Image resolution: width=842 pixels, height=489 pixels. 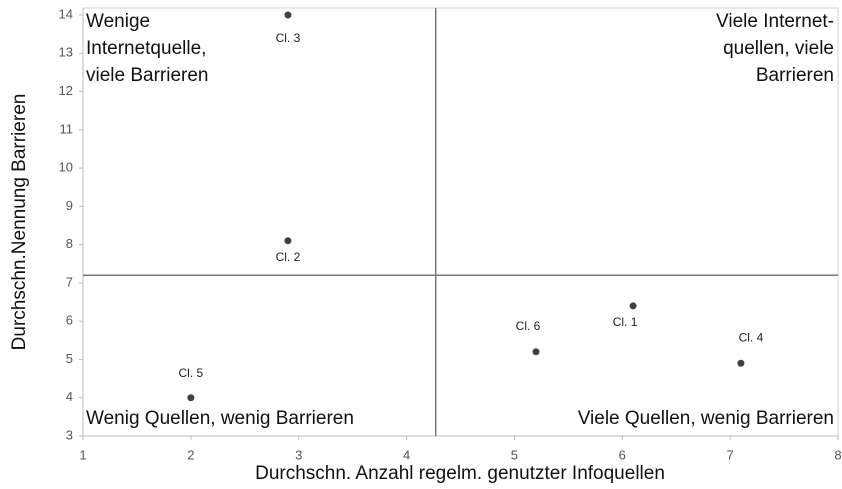 I want to click on quadrant-label: Viele Internet-, so click(x=775, y=21).